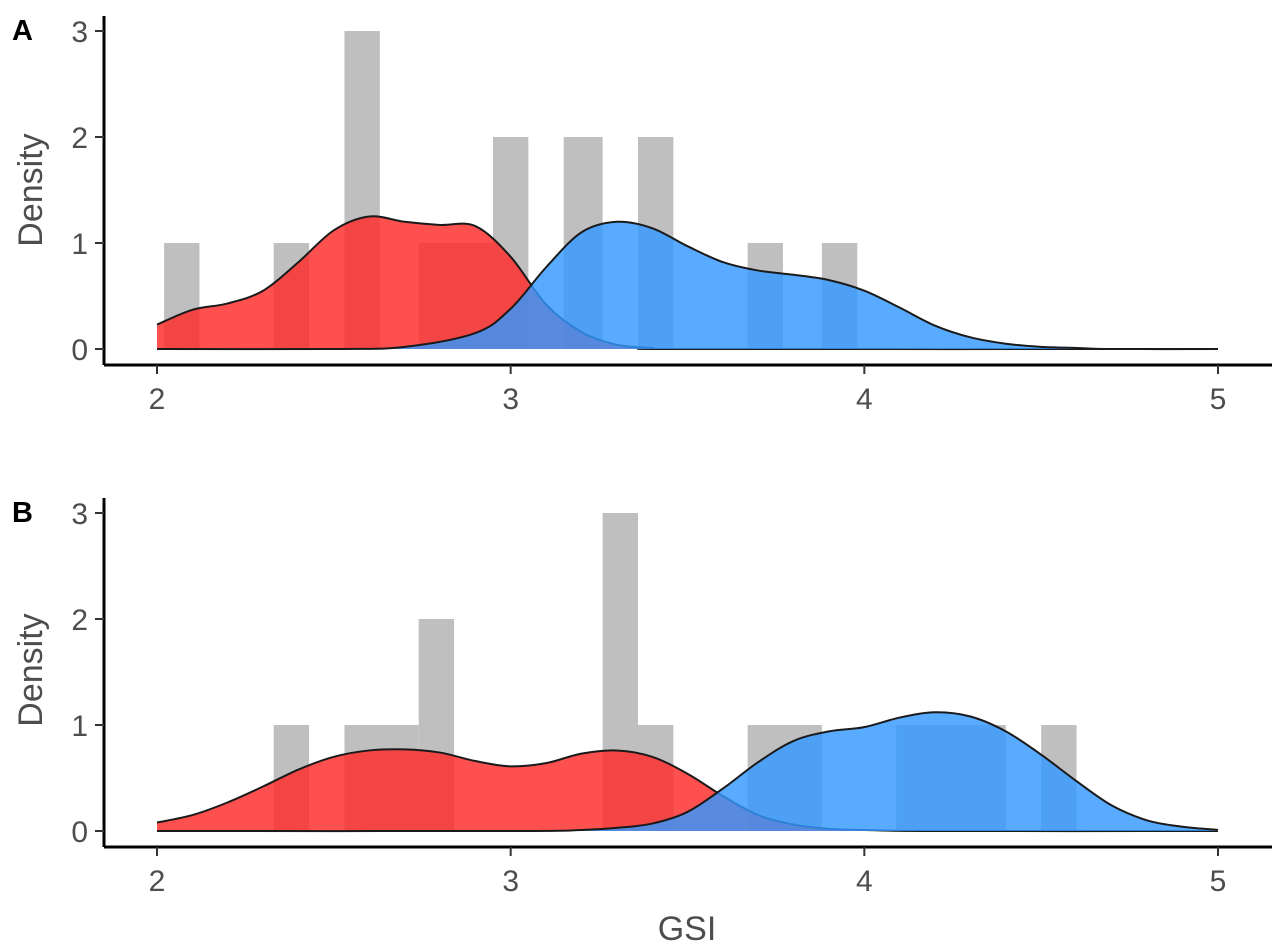 This screenshot has width=1272, height=945. I want to click on panel-b-y-axis-title: Density, so click(31, 669).